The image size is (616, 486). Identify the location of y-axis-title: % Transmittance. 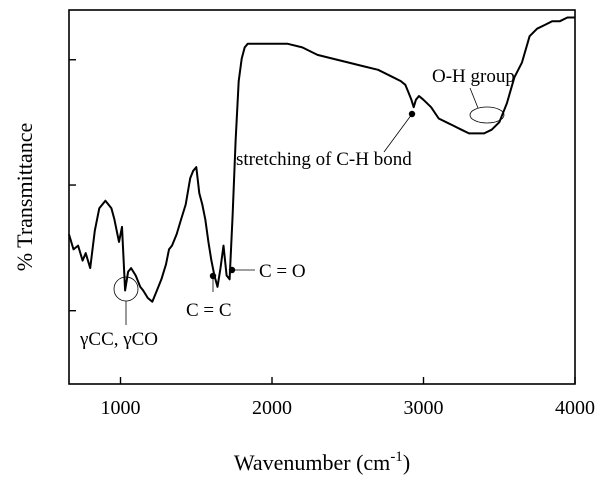
(24, 197).